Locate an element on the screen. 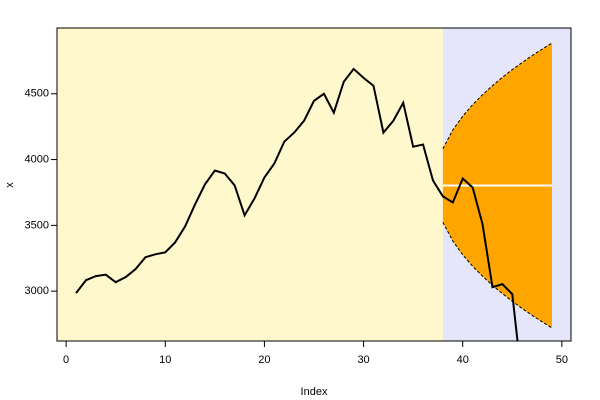 This screenshot has width=600, height=400. y-tick-label: 3500 is located at coordinates (37, 225).